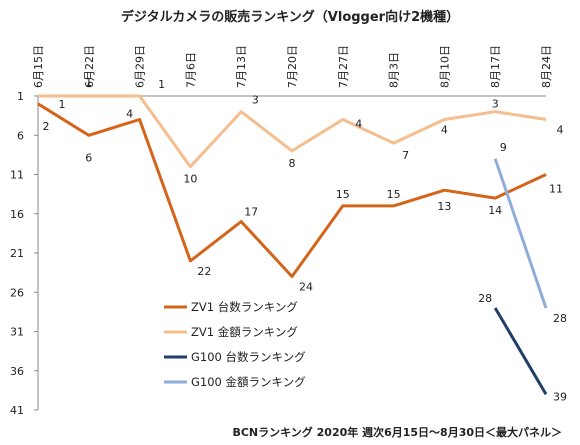  What do you see at coordinates (190, 70) in the screenshot?
I see `x-tick-label: 7月6日` at bounding box center [190, 70].